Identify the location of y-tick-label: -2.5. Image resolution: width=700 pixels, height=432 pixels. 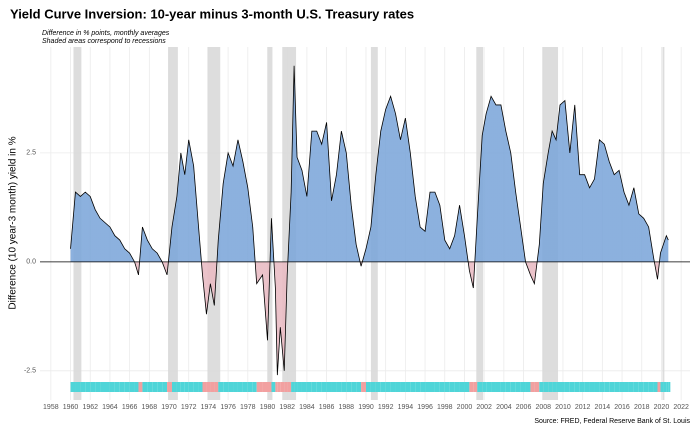
(30, 371).